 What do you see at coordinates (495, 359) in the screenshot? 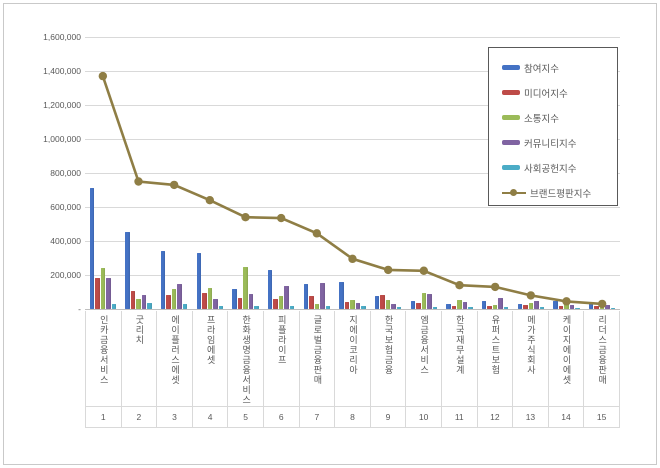
I see `category-label-cell: 유퍼스트보험` at bounding box center [495, 359].